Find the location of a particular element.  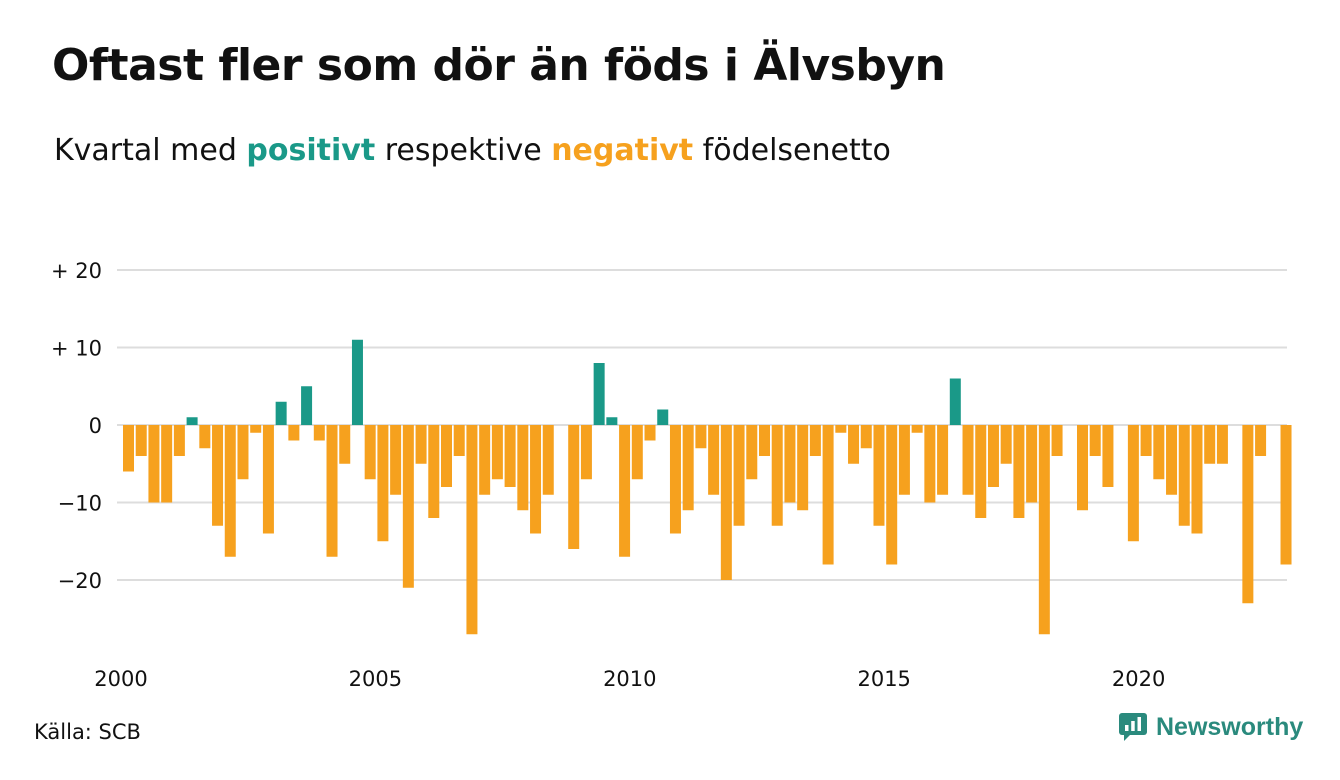

y-tick-label: + 10 is located at coordinates (76, 349).